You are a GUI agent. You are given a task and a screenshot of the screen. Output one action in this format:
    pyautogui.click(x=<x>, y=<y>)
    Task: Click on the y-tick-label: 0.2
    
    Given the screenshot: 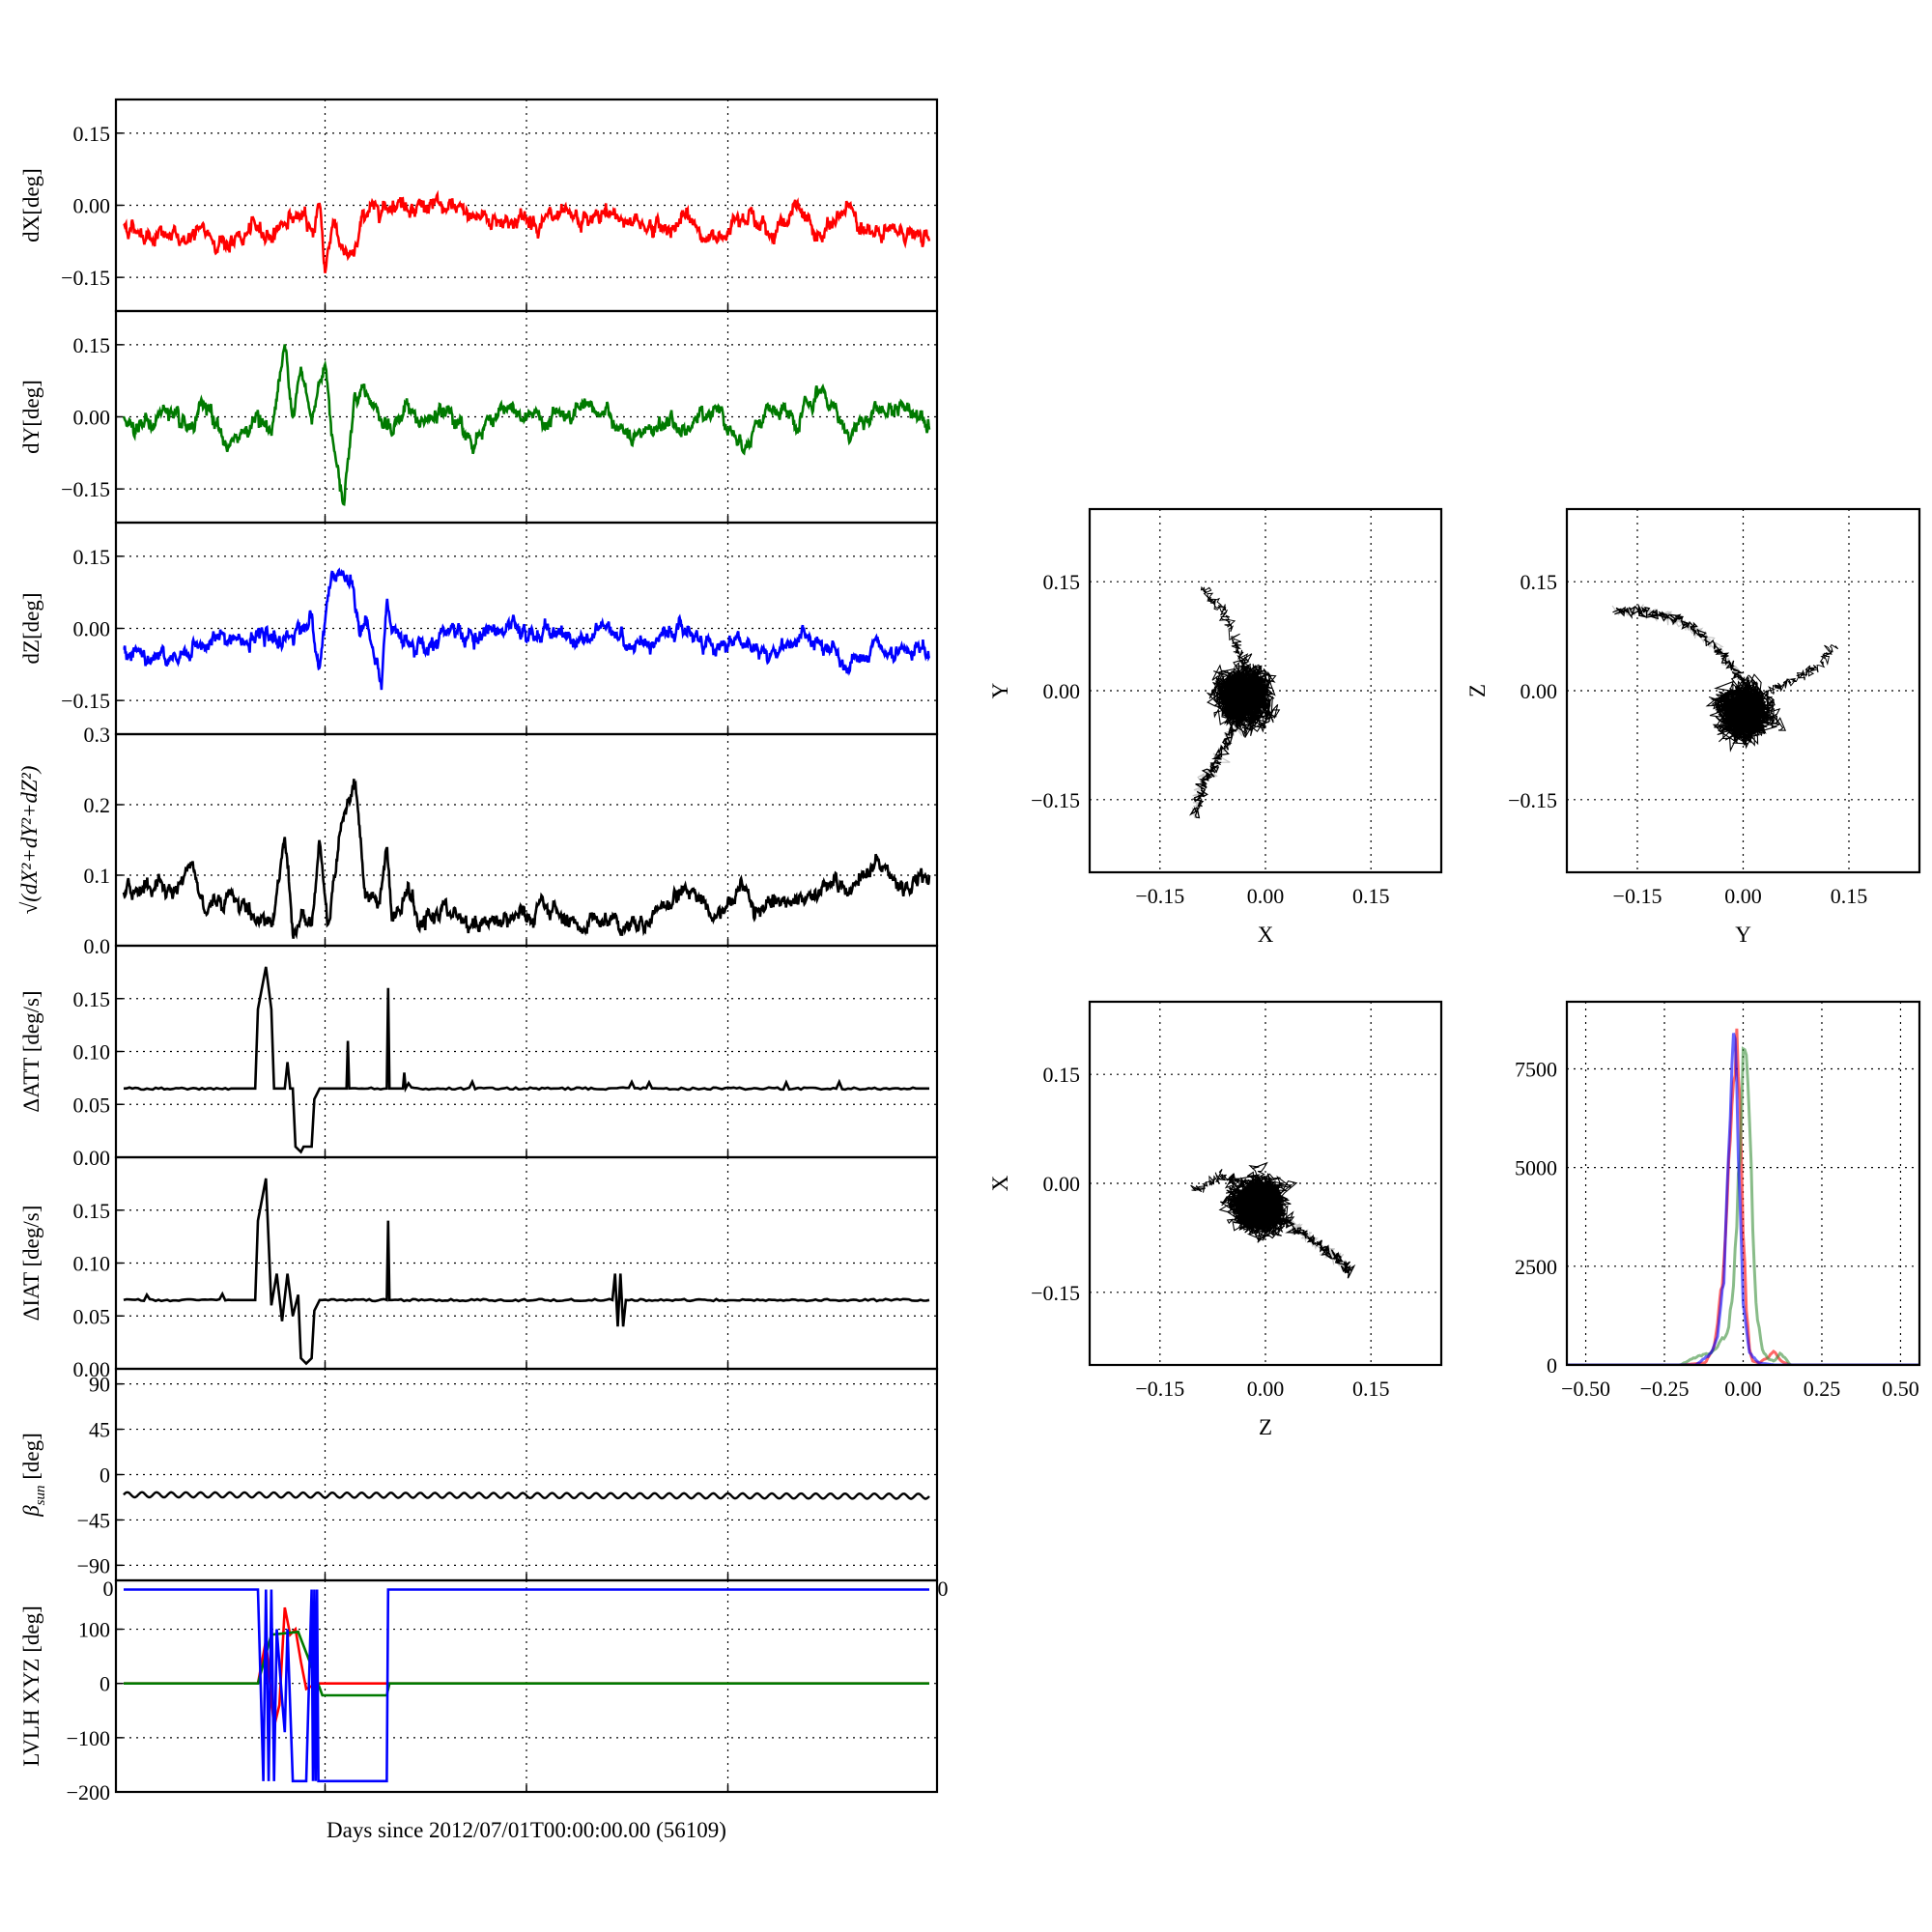 What is the action you would take?
    pyautogui.click(x=97, y=805)
    